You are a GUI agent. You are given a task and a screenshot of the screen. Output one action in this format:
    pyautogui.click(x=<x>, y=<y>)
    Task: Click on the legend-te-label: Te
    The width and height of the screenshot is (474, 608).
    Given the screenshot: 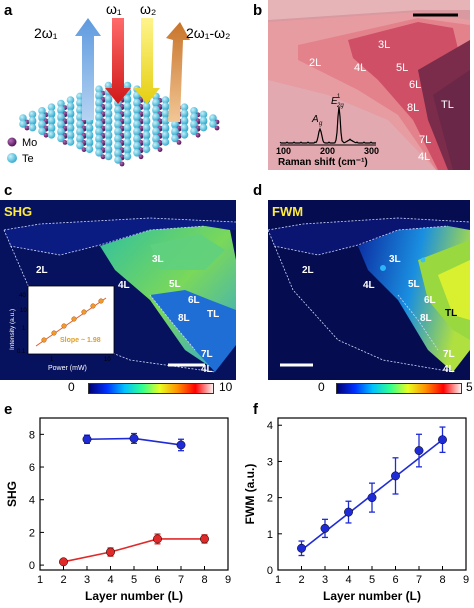 What is the action you would take?
    pyautogui.click(x=28, y=159)
    